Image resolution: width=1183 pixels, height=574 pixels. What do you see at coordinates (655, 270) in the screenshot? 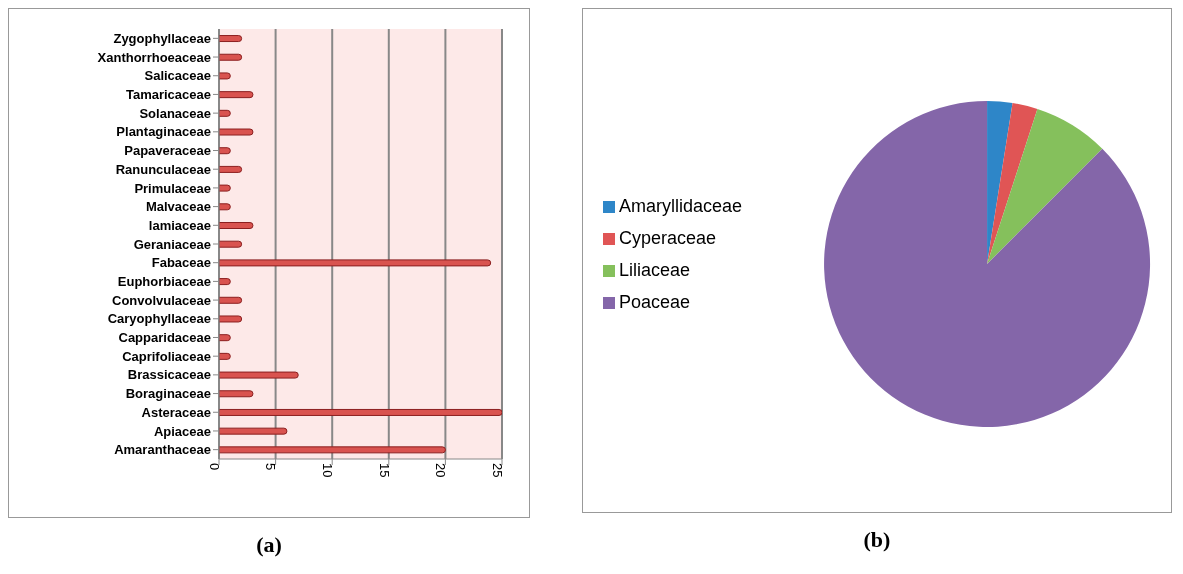
I see `legend-label: Liliaceae` at bounding box center [655, 270].